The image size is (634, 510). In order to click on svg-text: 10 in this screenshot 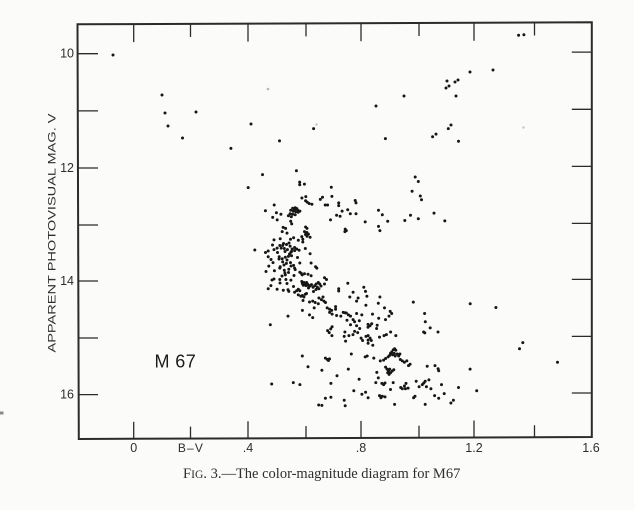, I will do `click(67, 54)`.